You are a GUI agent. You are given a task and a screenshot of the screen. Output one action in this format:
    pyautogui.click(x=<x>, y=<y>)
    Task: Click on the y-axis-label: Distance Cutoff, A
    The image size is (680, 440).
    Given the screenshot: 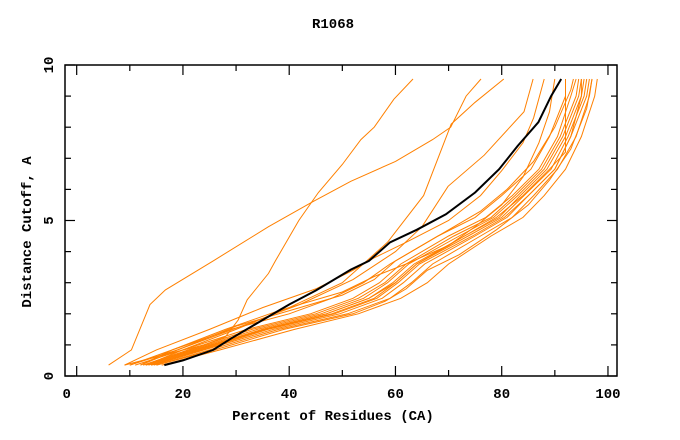 What is the action you would take?
    pyautogui.click(x=28, y=232)
    